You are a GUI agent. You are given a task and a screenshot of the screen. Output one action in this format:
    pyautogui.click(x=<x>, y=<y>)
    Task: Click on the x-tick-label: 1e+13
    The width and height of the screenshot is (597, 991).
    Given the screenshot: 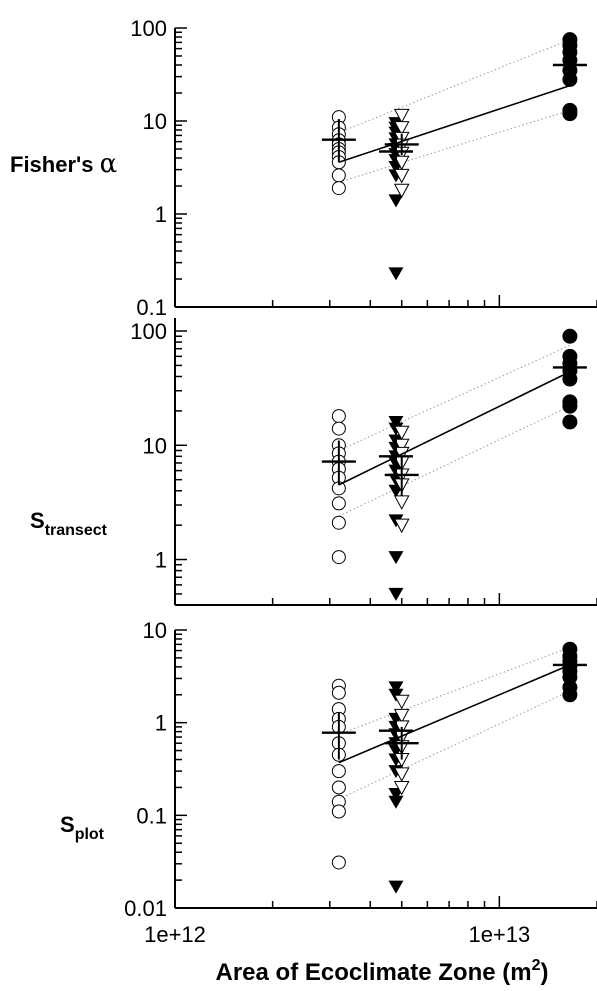 What is the action you would take?
    pyautogui.click(x=499, y=934)
    